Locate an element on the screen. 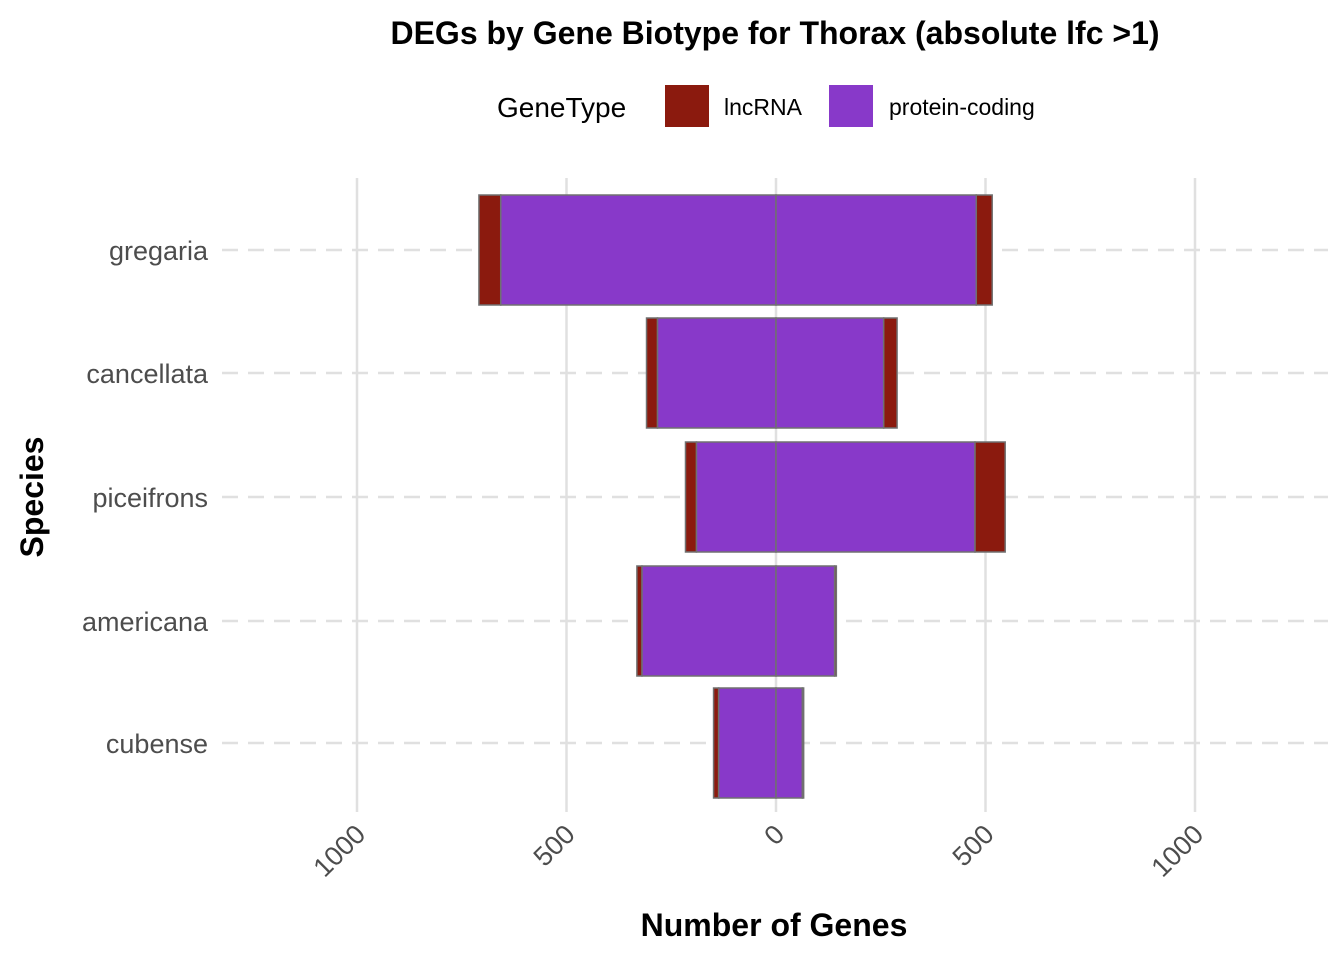  bar-lncrna-right-gregaria is located at coordinates (984, 250).